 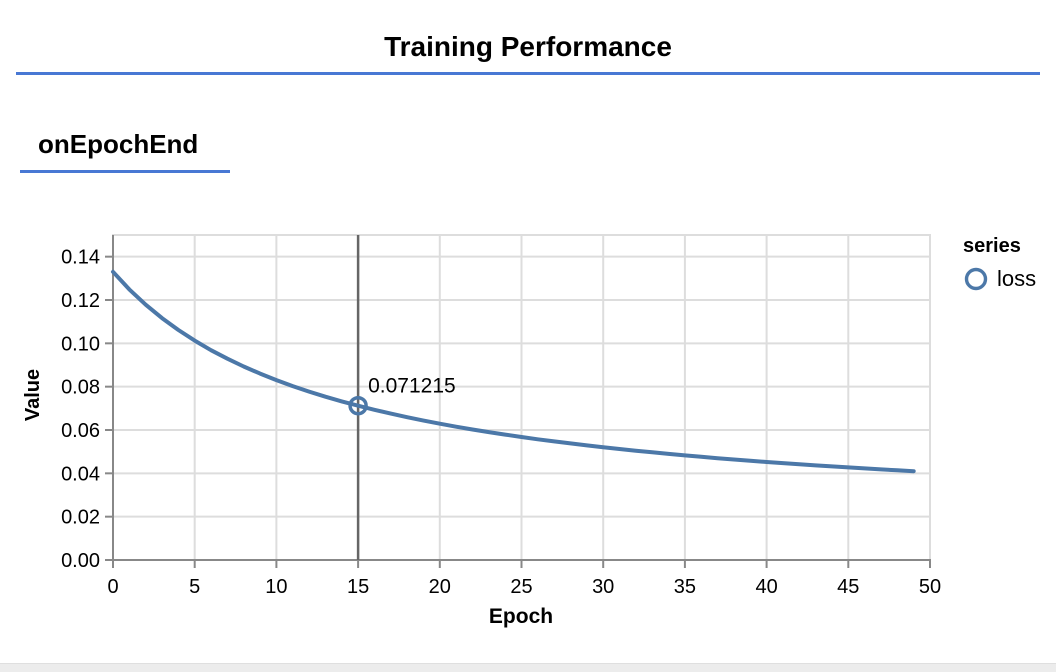 What do you see at coordinates (976, 279) in the screenshot?
I see `open-circle-icon` at bounding box center [976, 279].